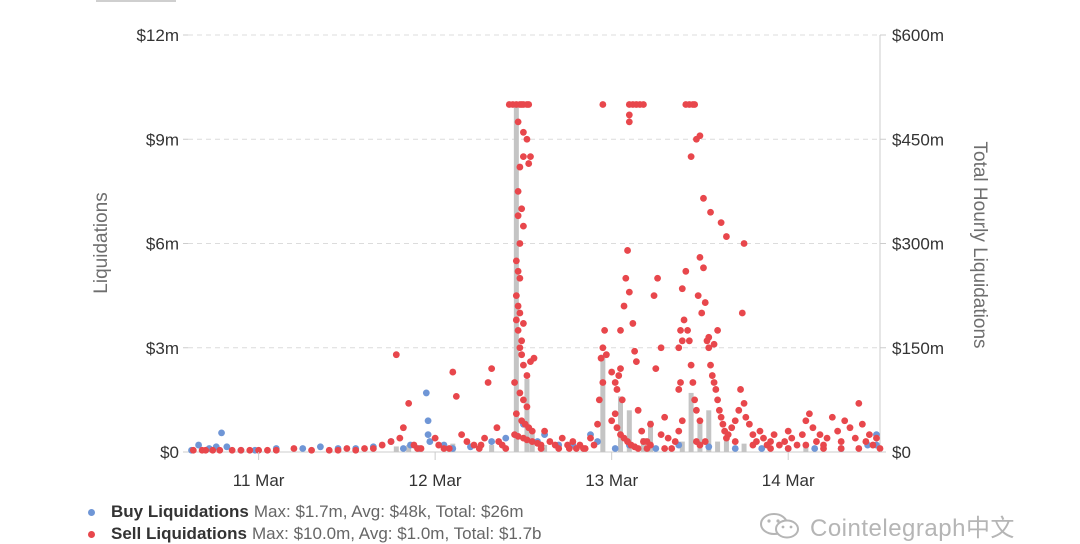  What do you see at coordinates (901, 452) in the screenshot?
I see `y-right-tick-label-0: $0` at bounding box center [901, 452].